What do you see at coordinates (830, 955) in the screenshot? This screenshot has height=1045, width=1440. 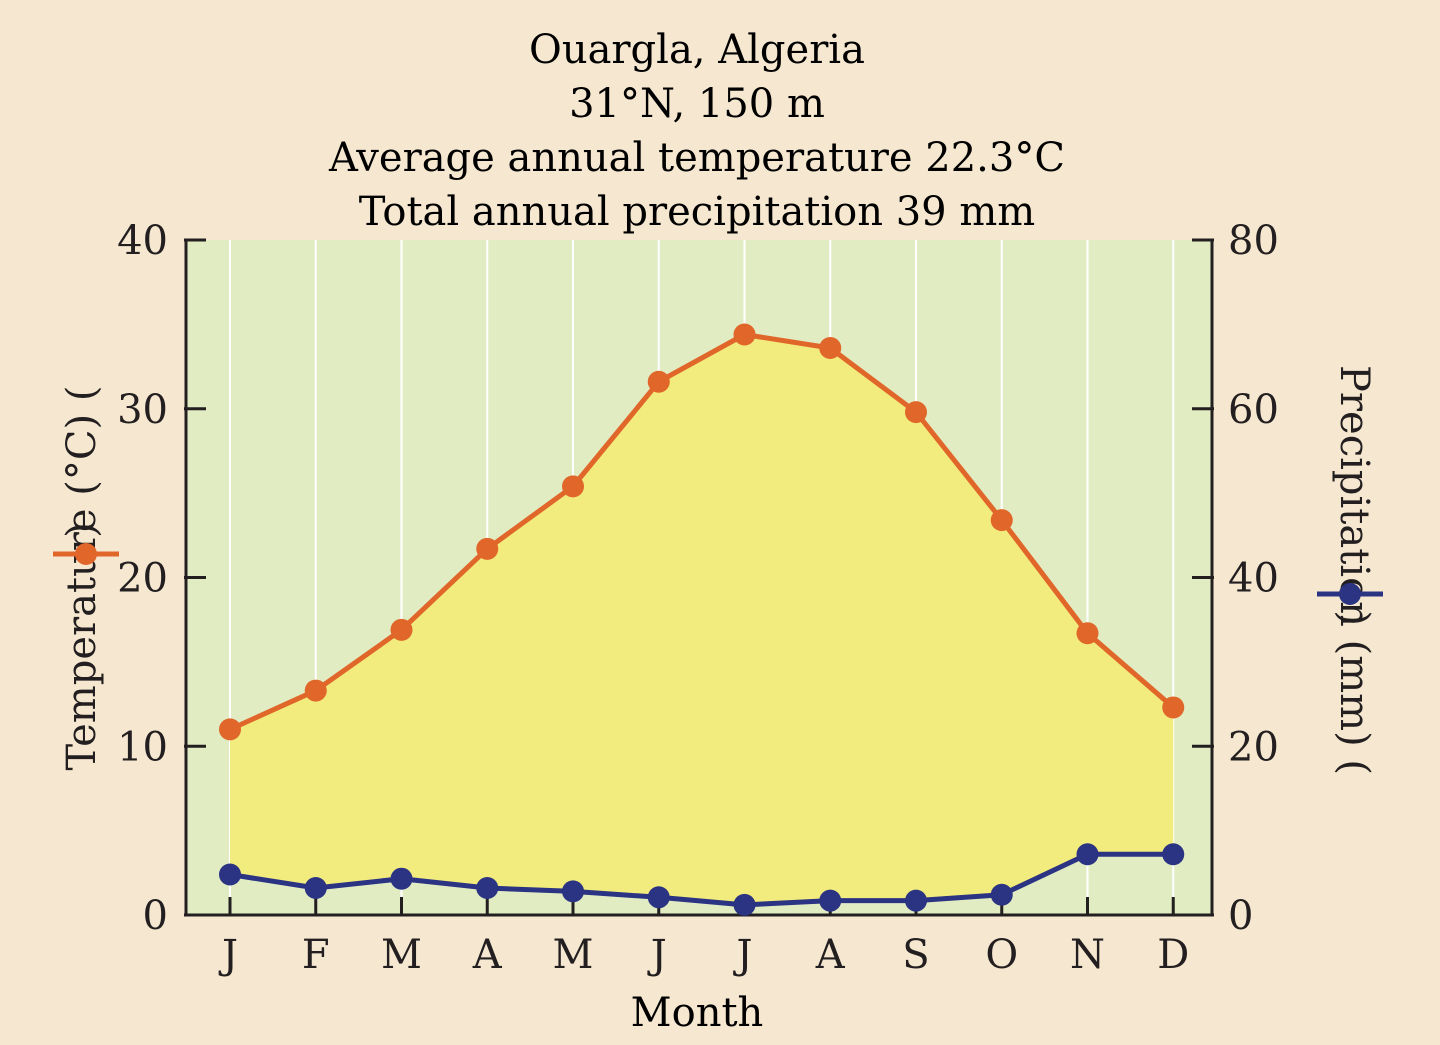 I see `x-tick-label-7: A` at bounding box center [830, 955].